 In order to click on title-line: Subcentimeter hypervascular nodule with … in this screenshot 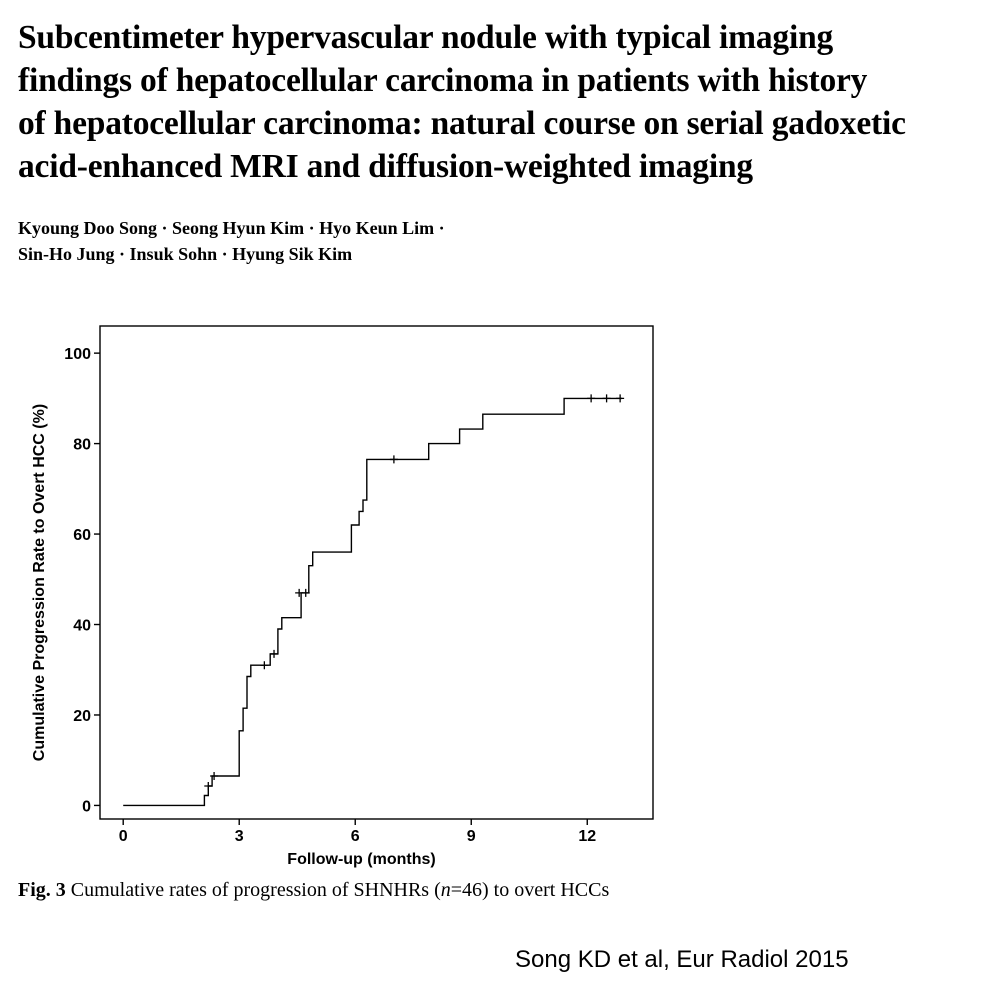, I will do `click(426, 37)`.